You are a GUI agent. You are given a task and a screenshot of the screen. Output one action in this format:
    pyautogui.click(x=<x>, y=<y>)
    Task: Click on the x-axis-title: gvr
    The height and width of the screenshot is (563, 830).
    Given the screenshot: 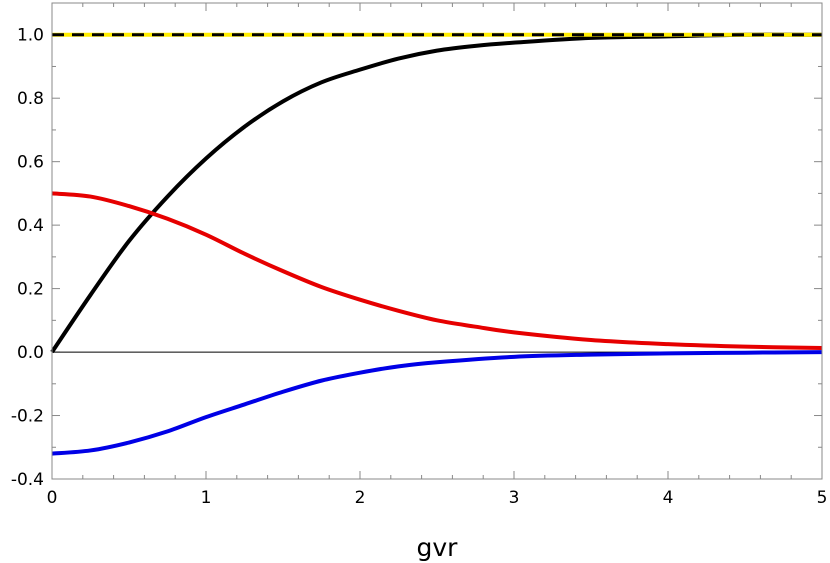 What is the action you would take?
    pyautogui.click(x=438, y=547)
    